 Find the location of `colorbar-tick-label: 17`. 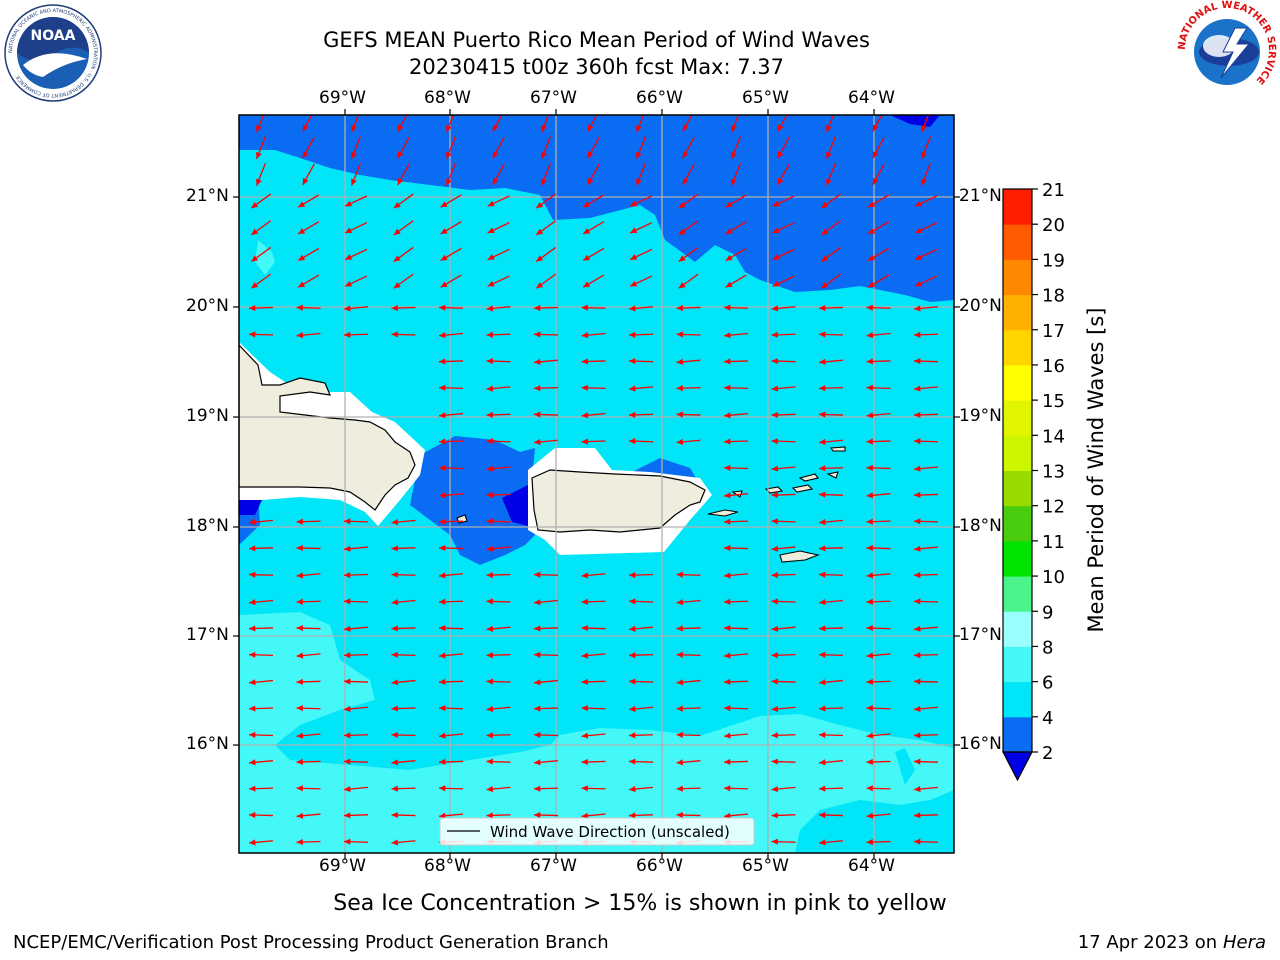

colorbar-tick-label: 17 is located at coordinates (1053, 331).